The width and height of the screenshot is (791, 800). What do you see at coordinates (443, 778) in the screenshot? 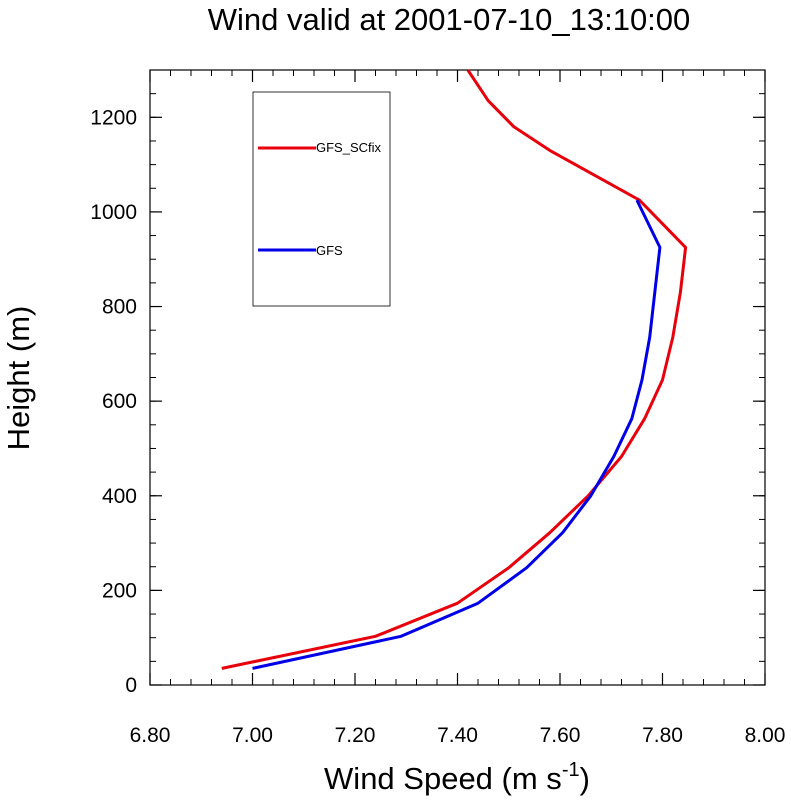
I see `x-axis-label-main: Wind Speed (m s` at bounding box center [443, 778].